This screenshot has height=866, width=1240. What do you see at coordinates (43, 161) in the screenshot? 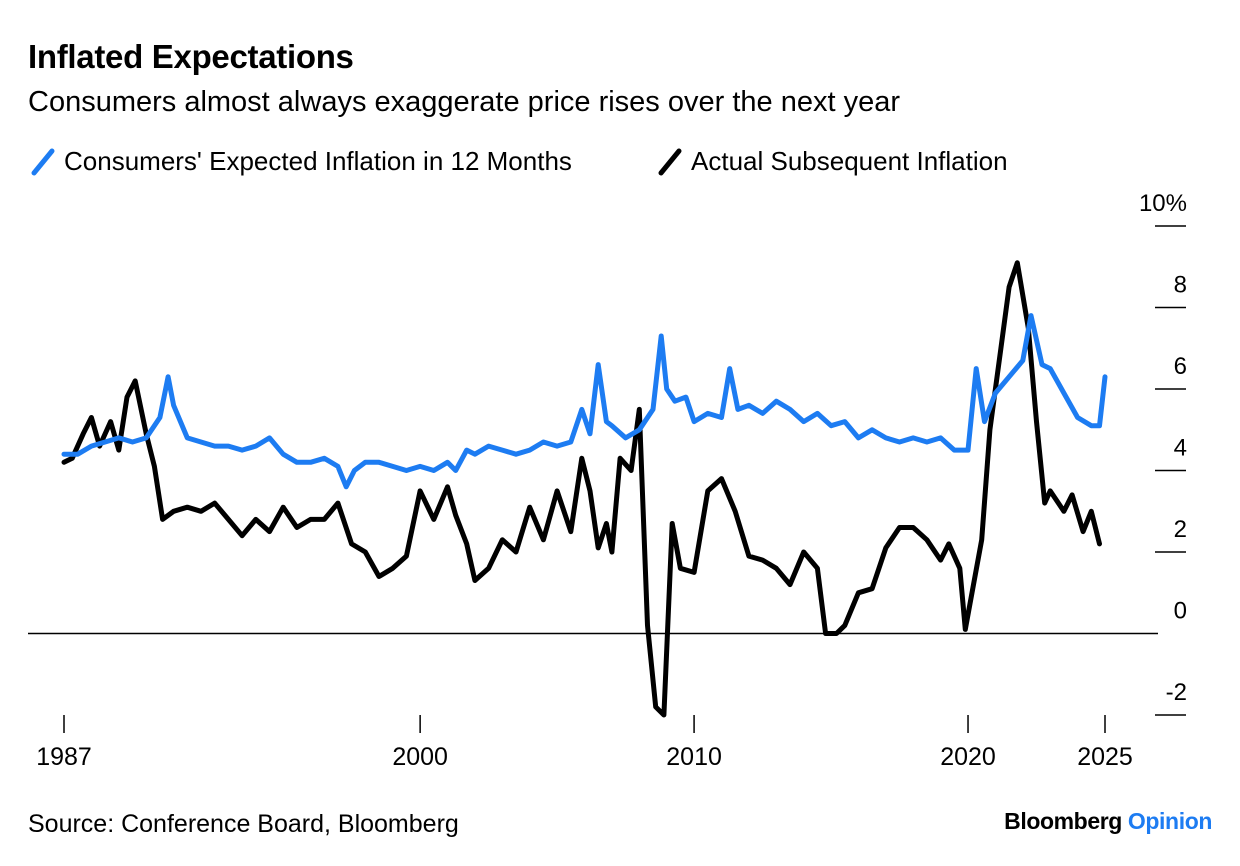
I see `legend-swatch-expected` at bounding box center [43, 161].